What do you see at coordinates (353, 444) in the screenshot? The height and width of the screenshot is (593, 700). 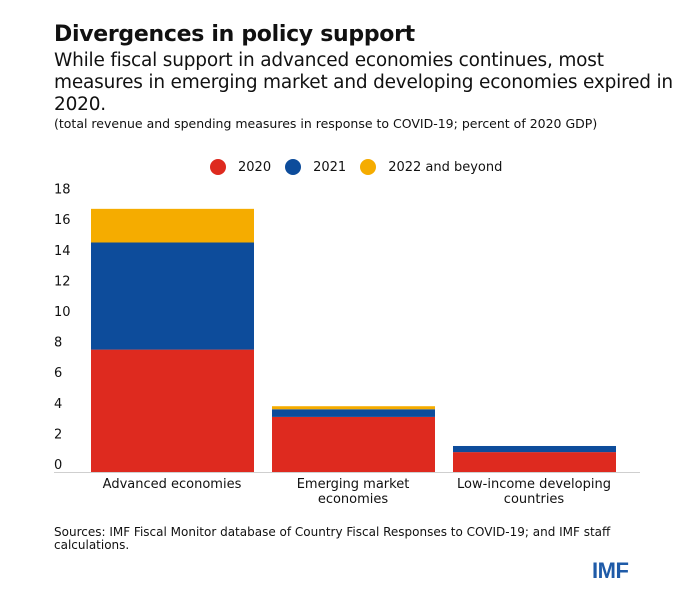 I see `bar-emerging-market-economies-2020` at bounding box center [353, 444].